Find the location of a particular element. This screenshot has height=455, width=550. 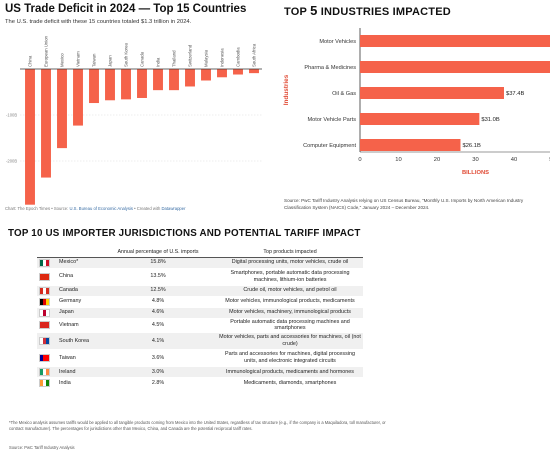

country-name: Germany is located at coordinates (78, 302).